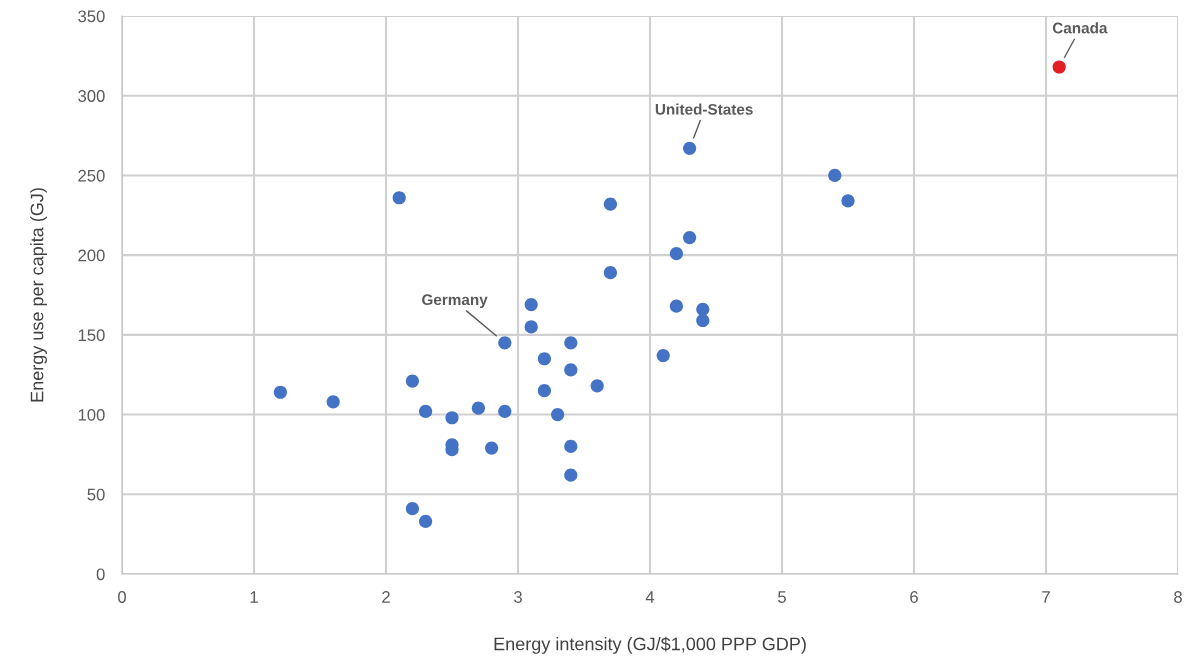 This screenshot has width=1194, height=662. Describe the element at coordinates (650, 597) in the screenshot. I see `x-tick-label: 4` at that location.